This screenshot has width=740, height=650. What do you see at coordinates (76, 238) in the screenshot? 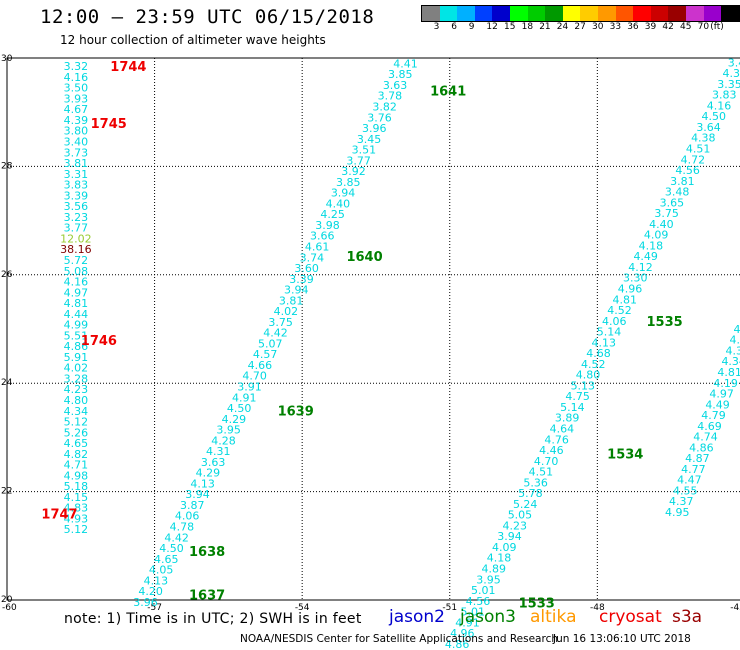
I see `wave-height-value: 12.02` at bounding box center [76, 238].